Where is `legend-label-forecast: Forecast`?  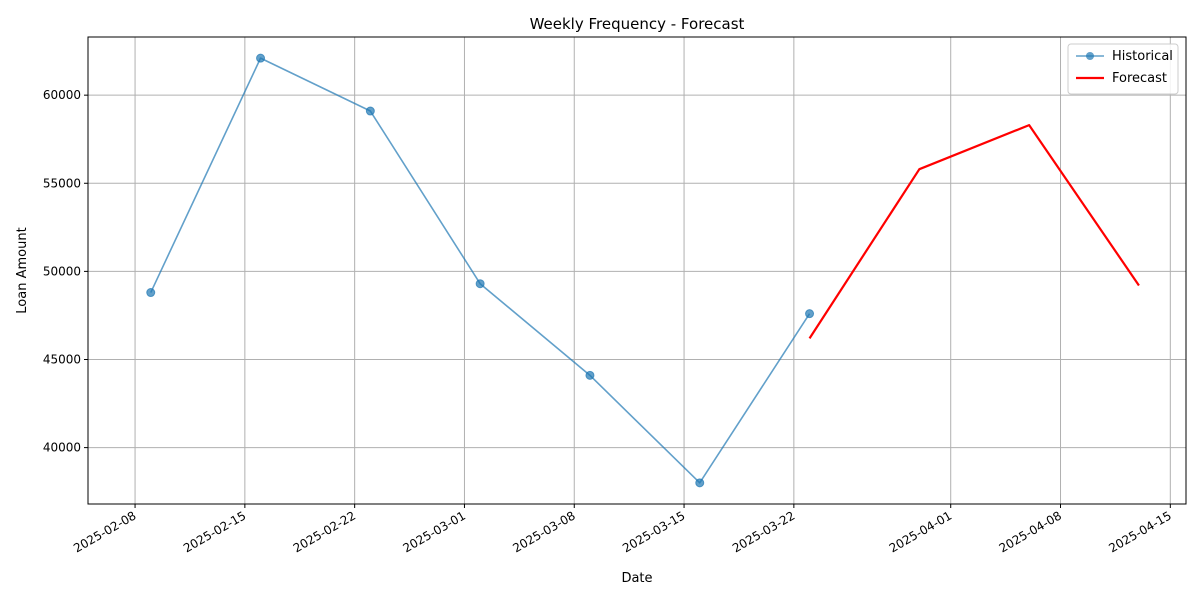 legend-label-forecast: Forecast is located at coordinates (1139, 78).